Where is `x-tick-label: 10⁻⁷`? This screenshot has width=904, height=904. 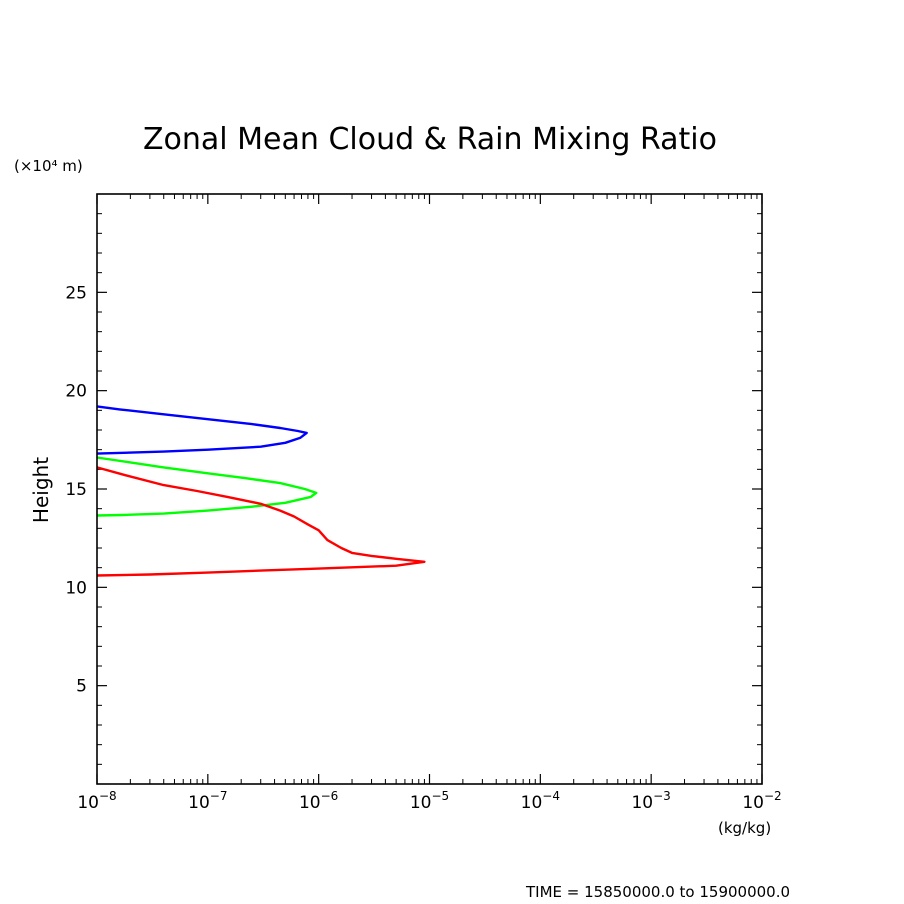 x-tick-label: 10⁻⁷ is located at coordinates (207, 801).